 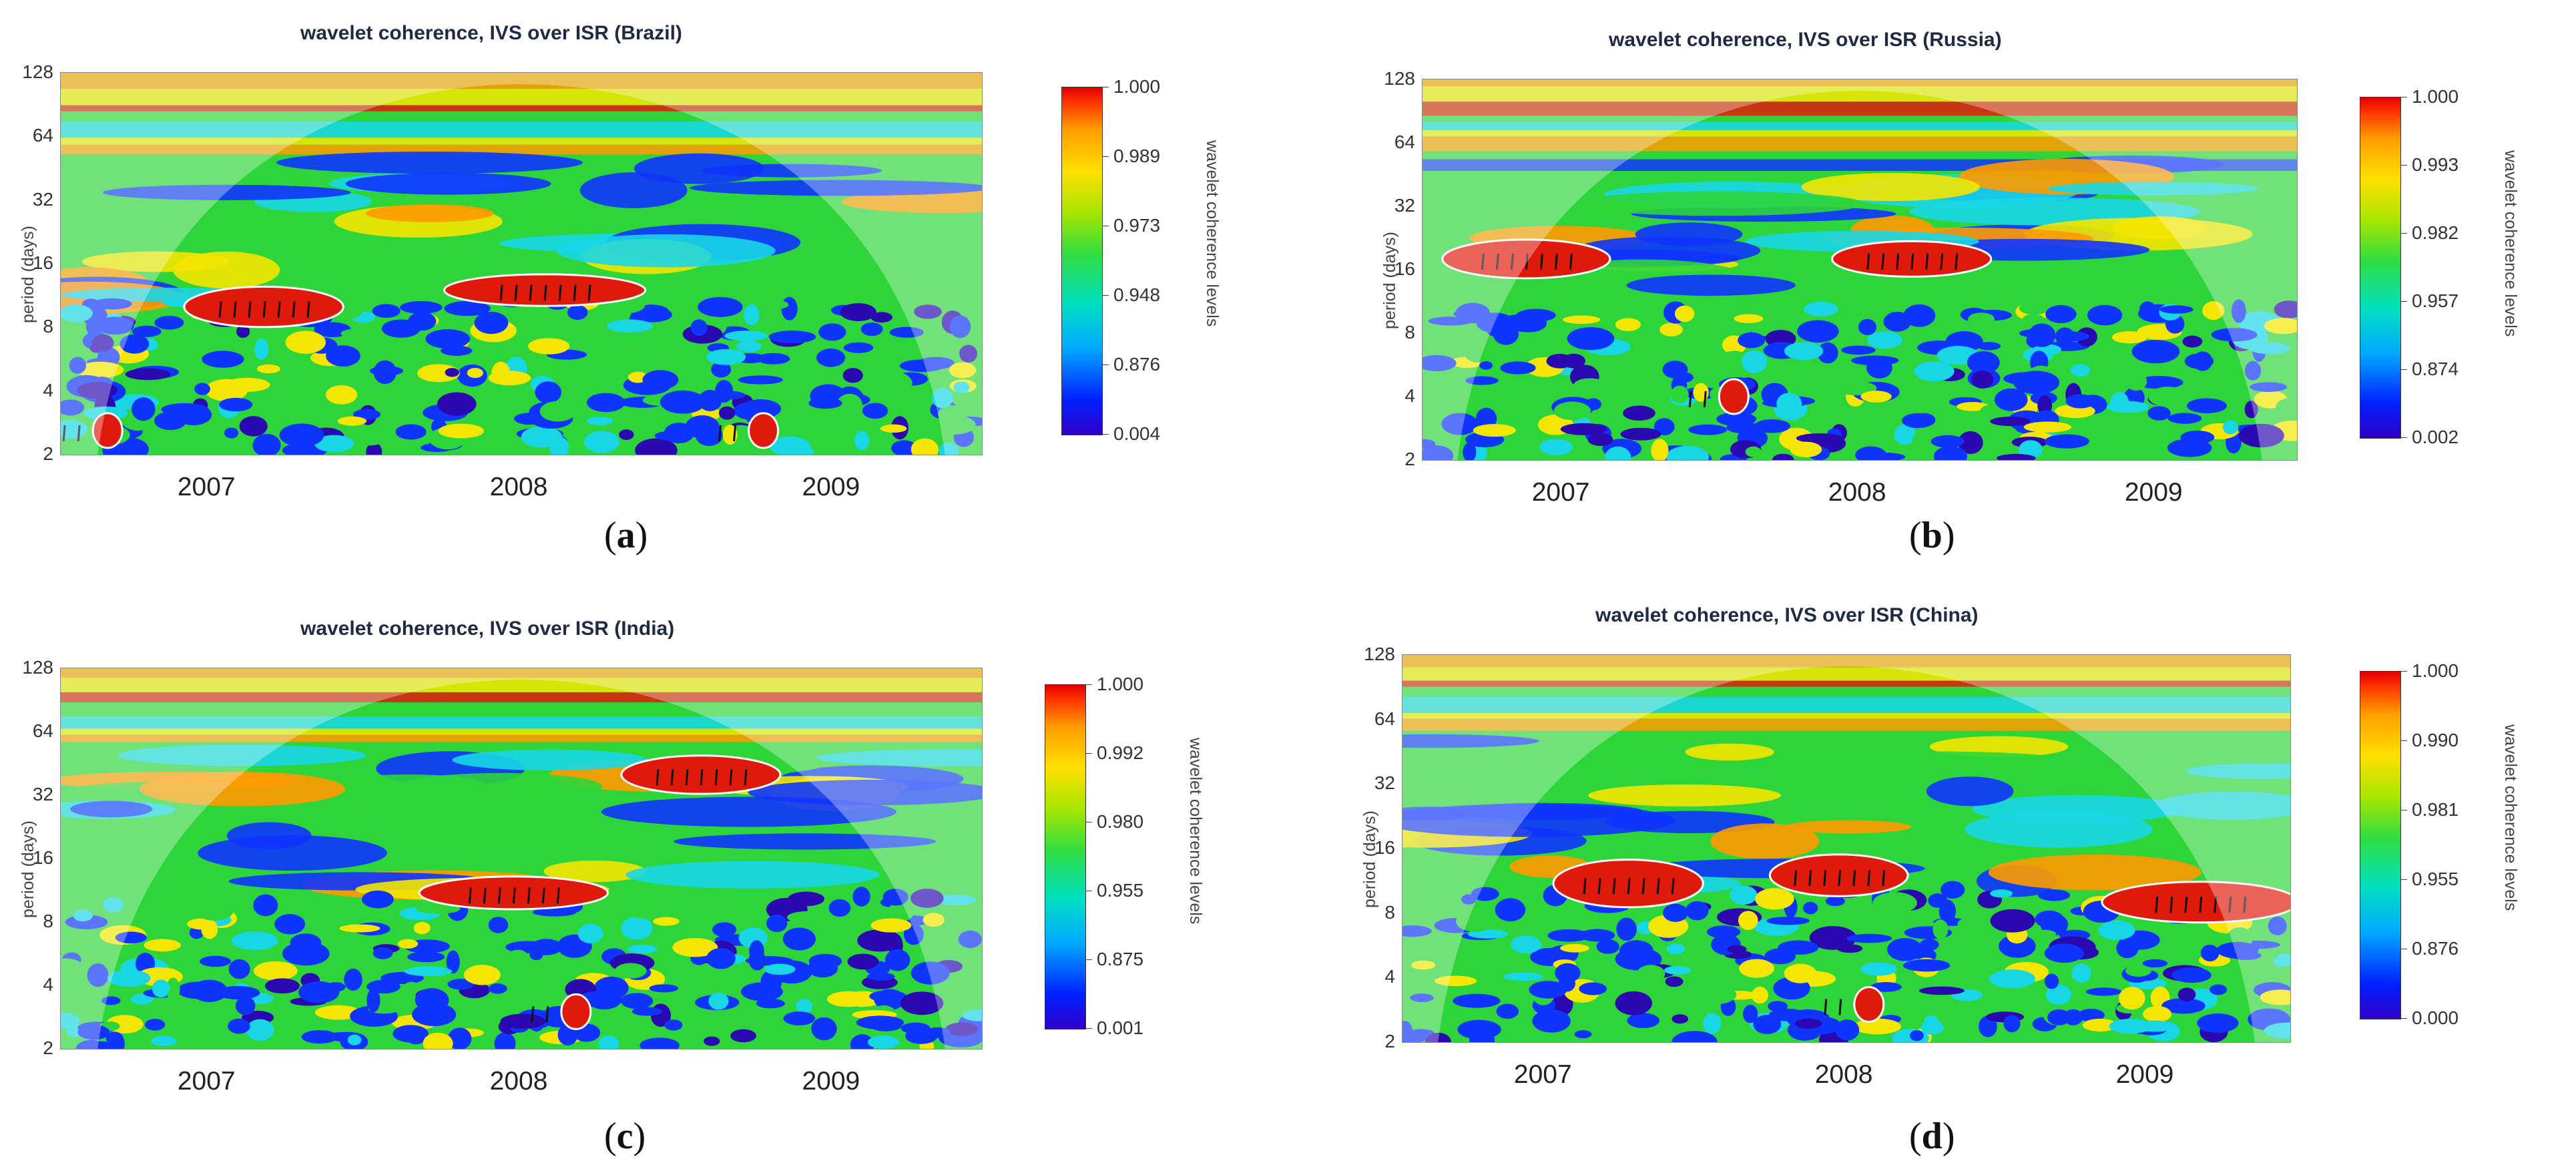 I want to click on y-tick-label: 2, so click(x=48, y=1047).